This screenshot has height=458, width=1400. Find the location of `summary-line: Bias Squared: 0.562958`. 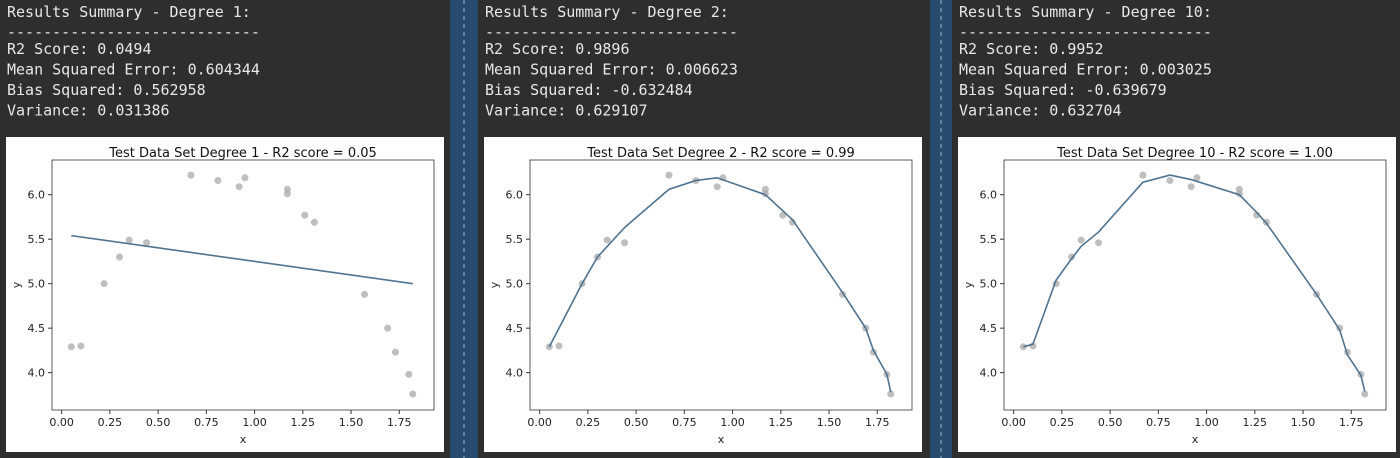

summary-line: Bias Squared: 0.562958 is located at coordinates (106, 90).